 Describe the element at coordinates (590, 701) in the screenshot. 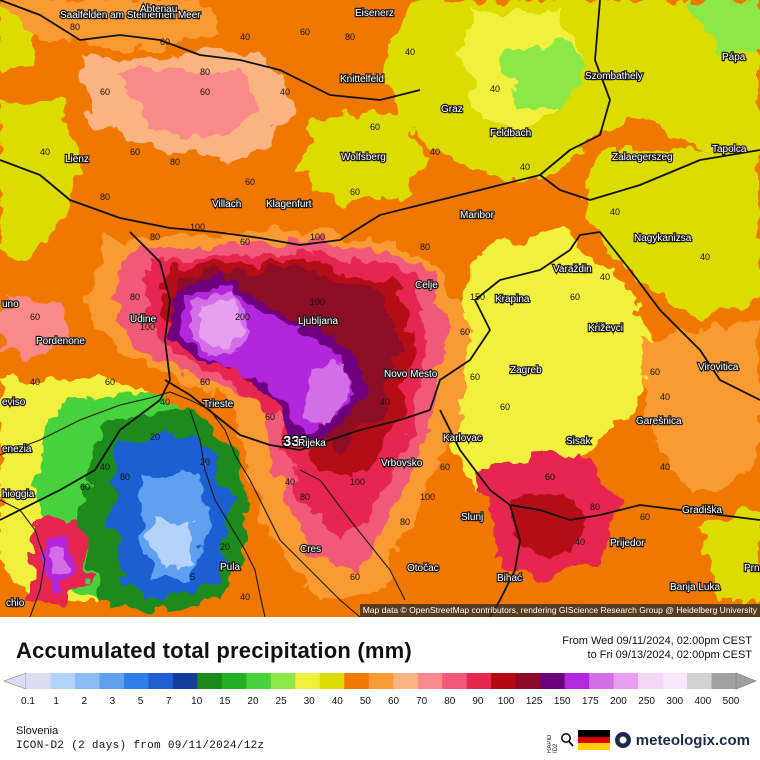

I see `scale-tick-label: 175` at that location.